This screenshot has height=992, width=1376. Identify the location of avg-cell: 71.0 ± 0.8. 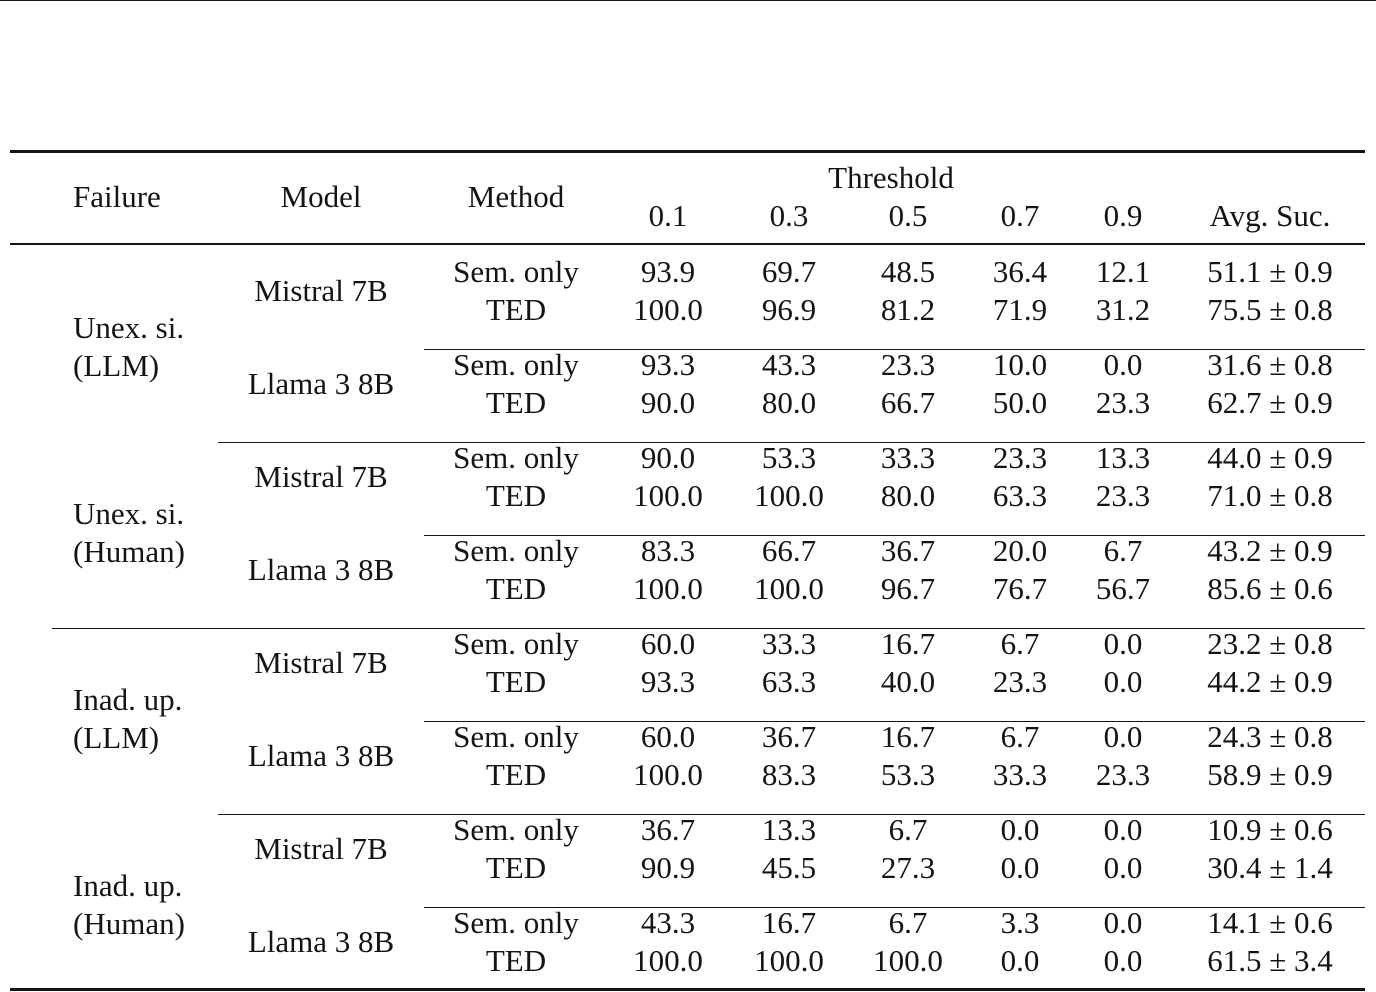
(1270, 495).